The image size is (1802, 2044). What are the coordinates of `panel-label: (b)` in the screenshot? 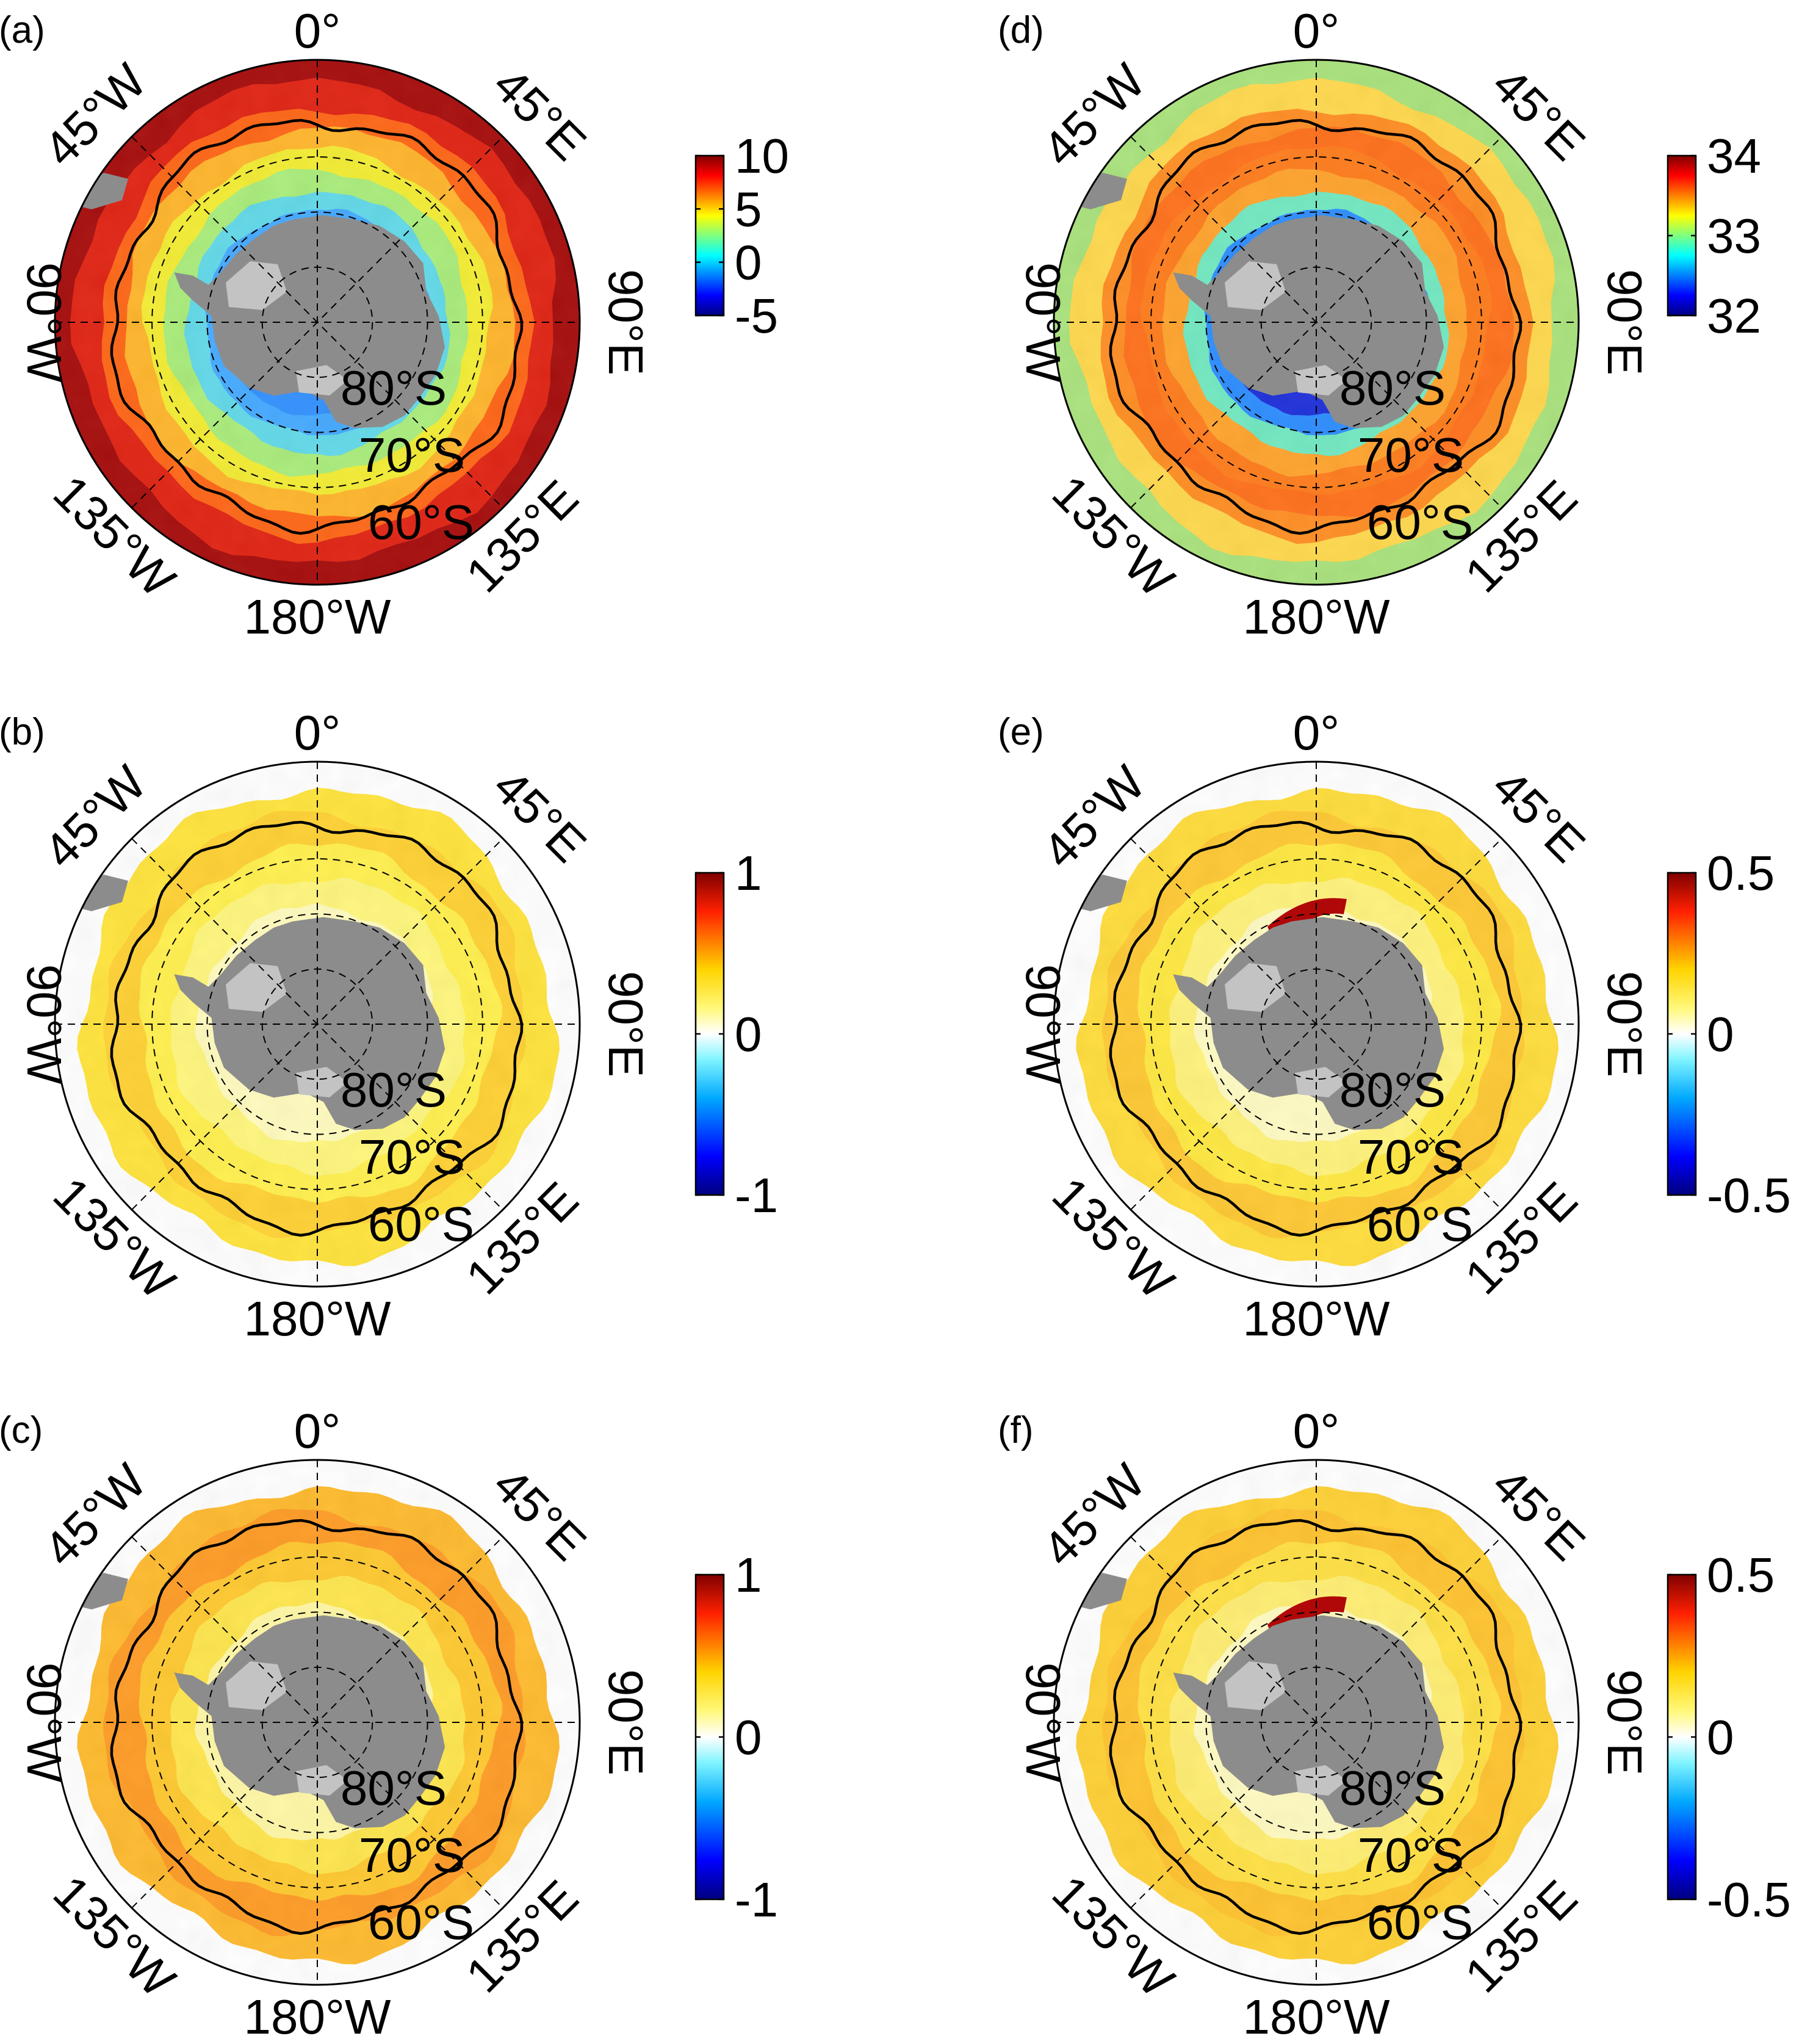 It's located at (22, 732).